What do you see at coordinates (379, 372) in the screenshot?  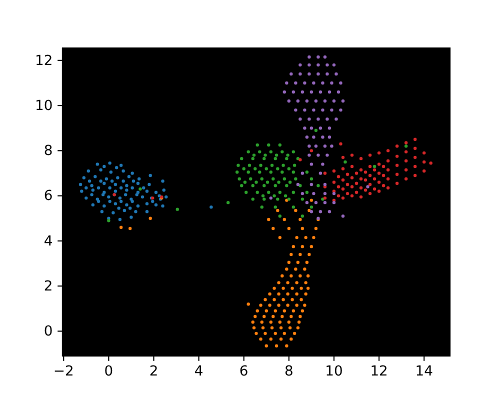 I see `x-tick-label: 12` at bounding box center [379, 372].